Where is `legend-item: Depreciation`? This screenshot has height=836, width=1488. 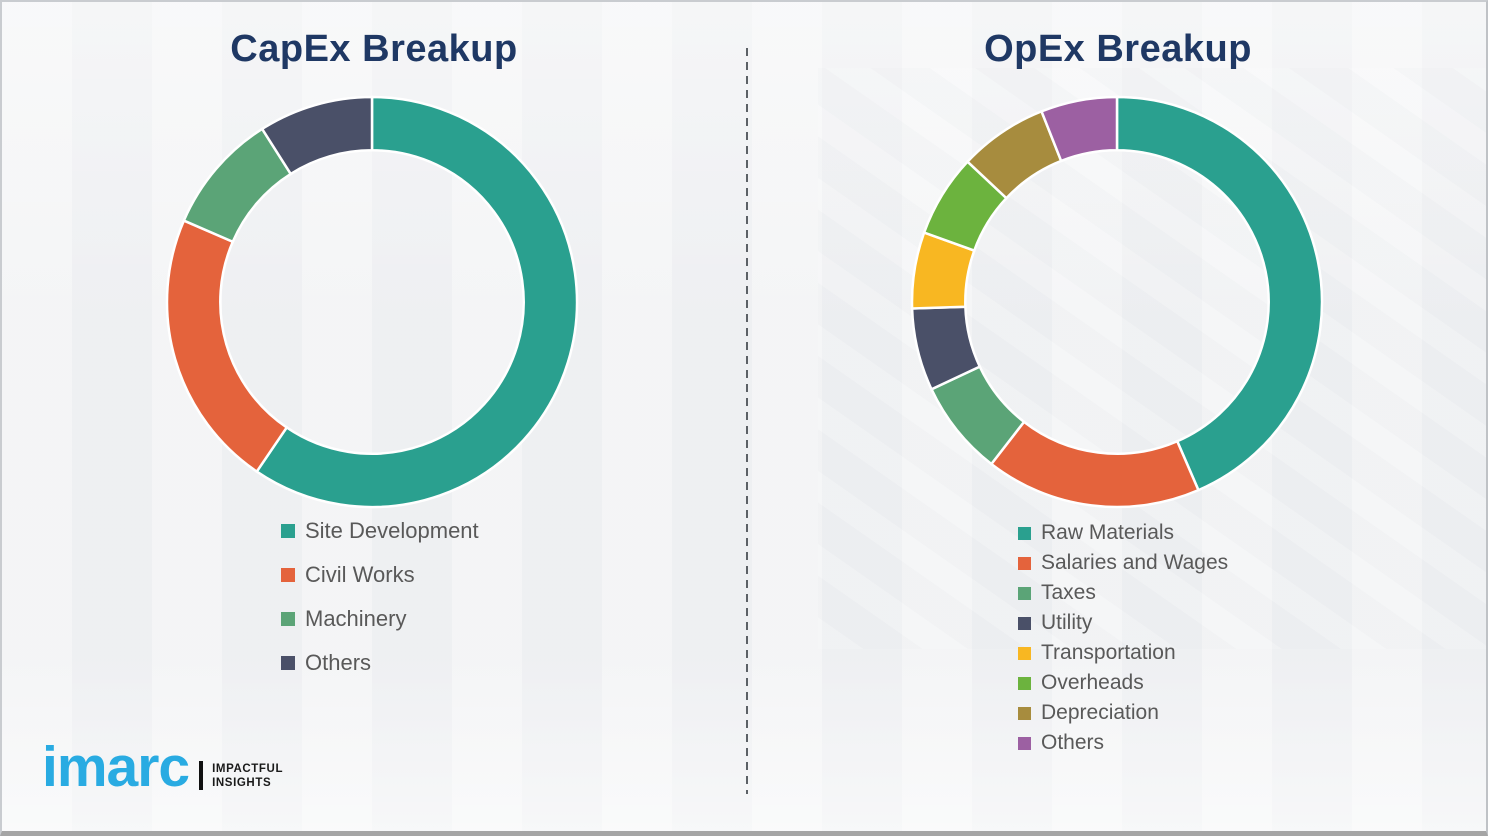
legend-item: Depreciation is located at coordinates (1123, 713).